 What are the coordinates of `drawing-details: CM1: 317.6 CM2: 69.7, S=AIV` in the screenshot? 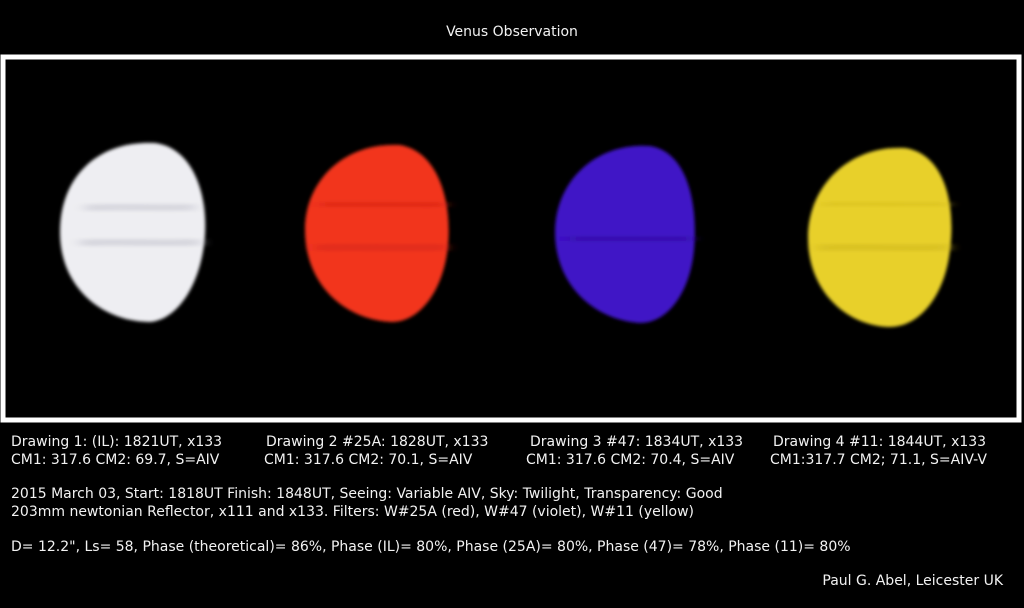 It's located at (115, 460).